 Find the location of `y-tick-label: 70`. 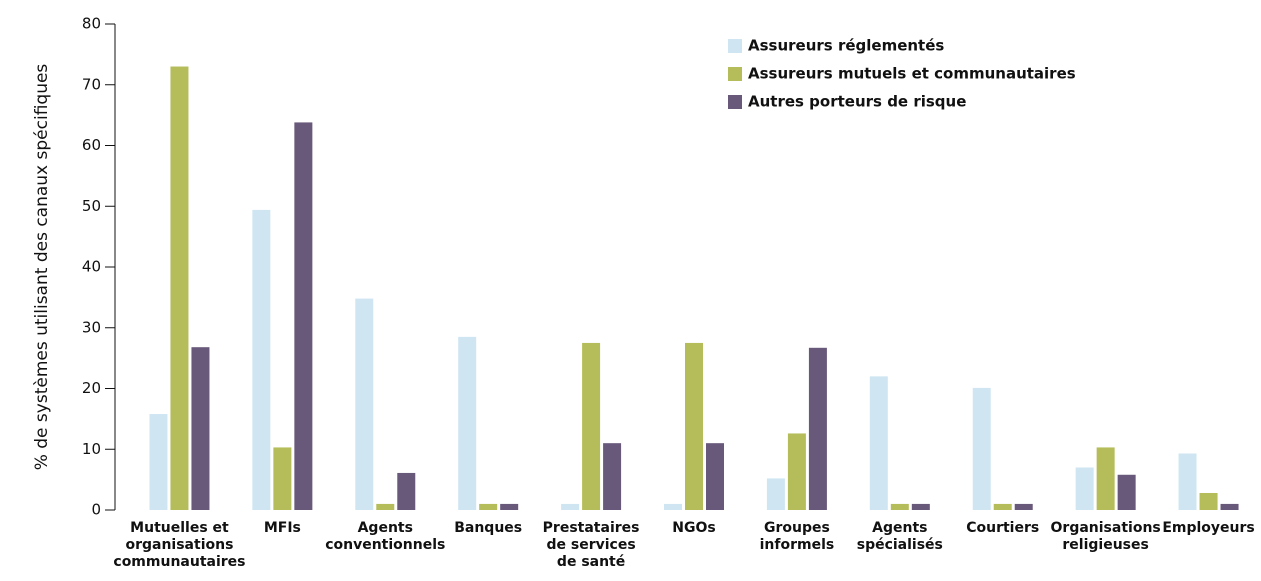

y-tick-label: 70 is located at coordinates (91, 84).